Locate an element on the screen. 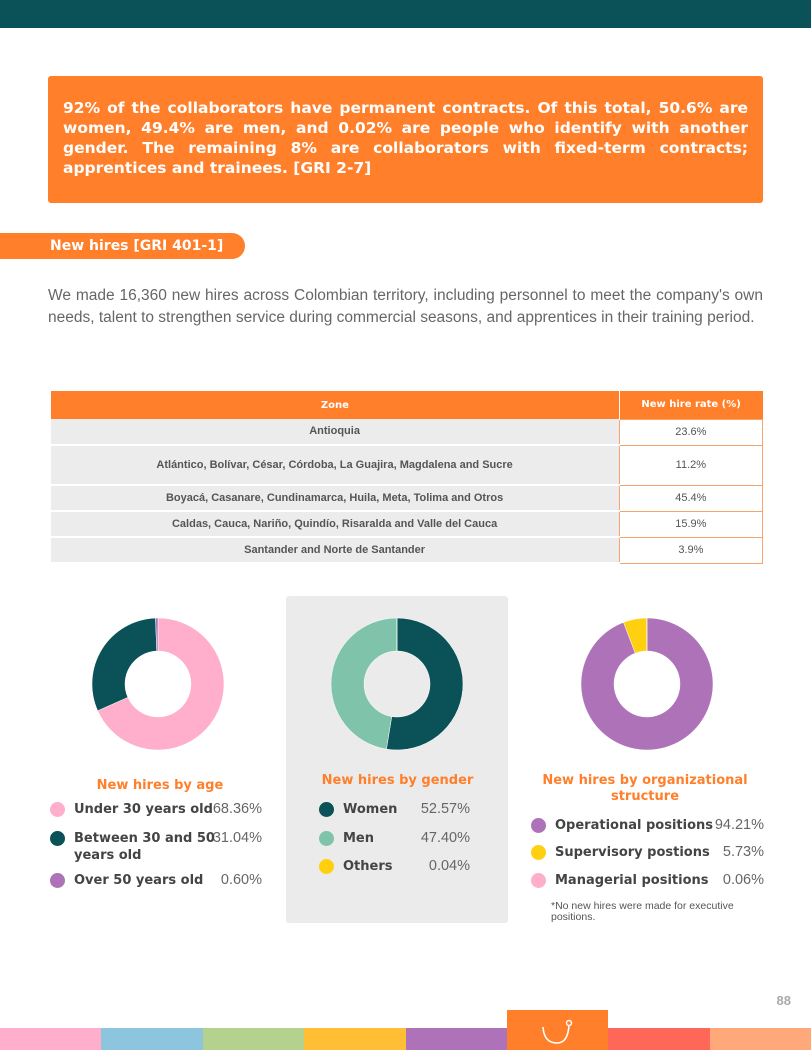 The image size is (811, 1055). legend-value: 5.73% is located at coordinates (729, 852).